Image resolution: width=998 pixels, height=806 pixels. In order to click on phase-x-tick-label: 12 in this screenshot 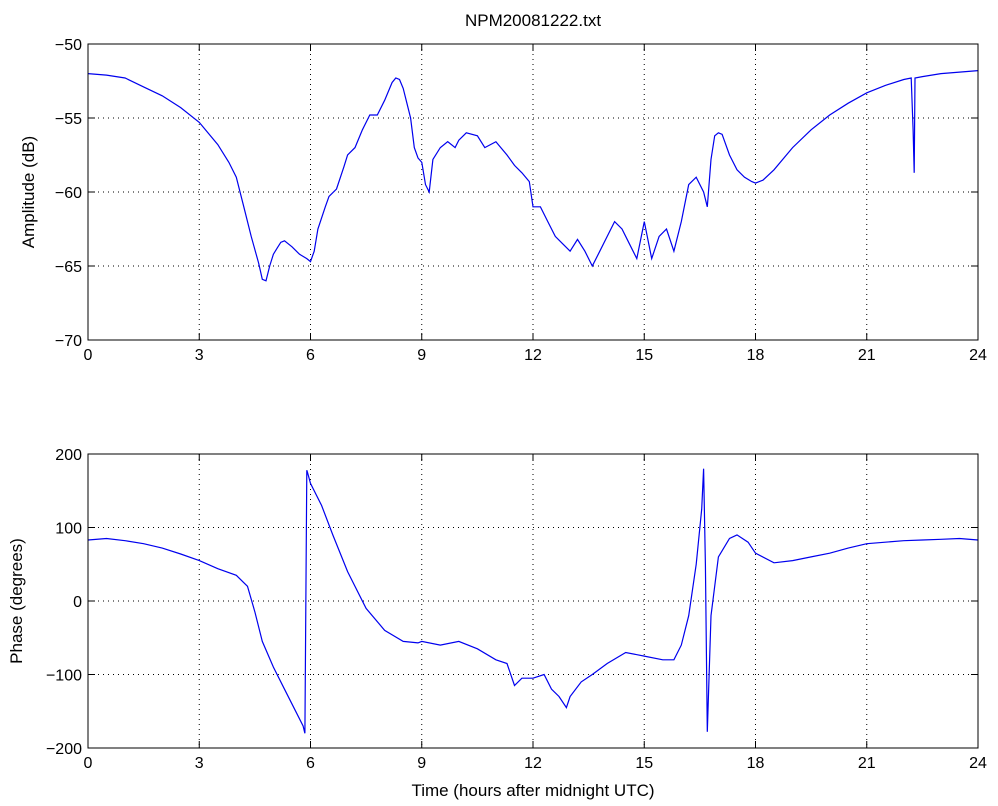, I will do `click(533, 763)`.